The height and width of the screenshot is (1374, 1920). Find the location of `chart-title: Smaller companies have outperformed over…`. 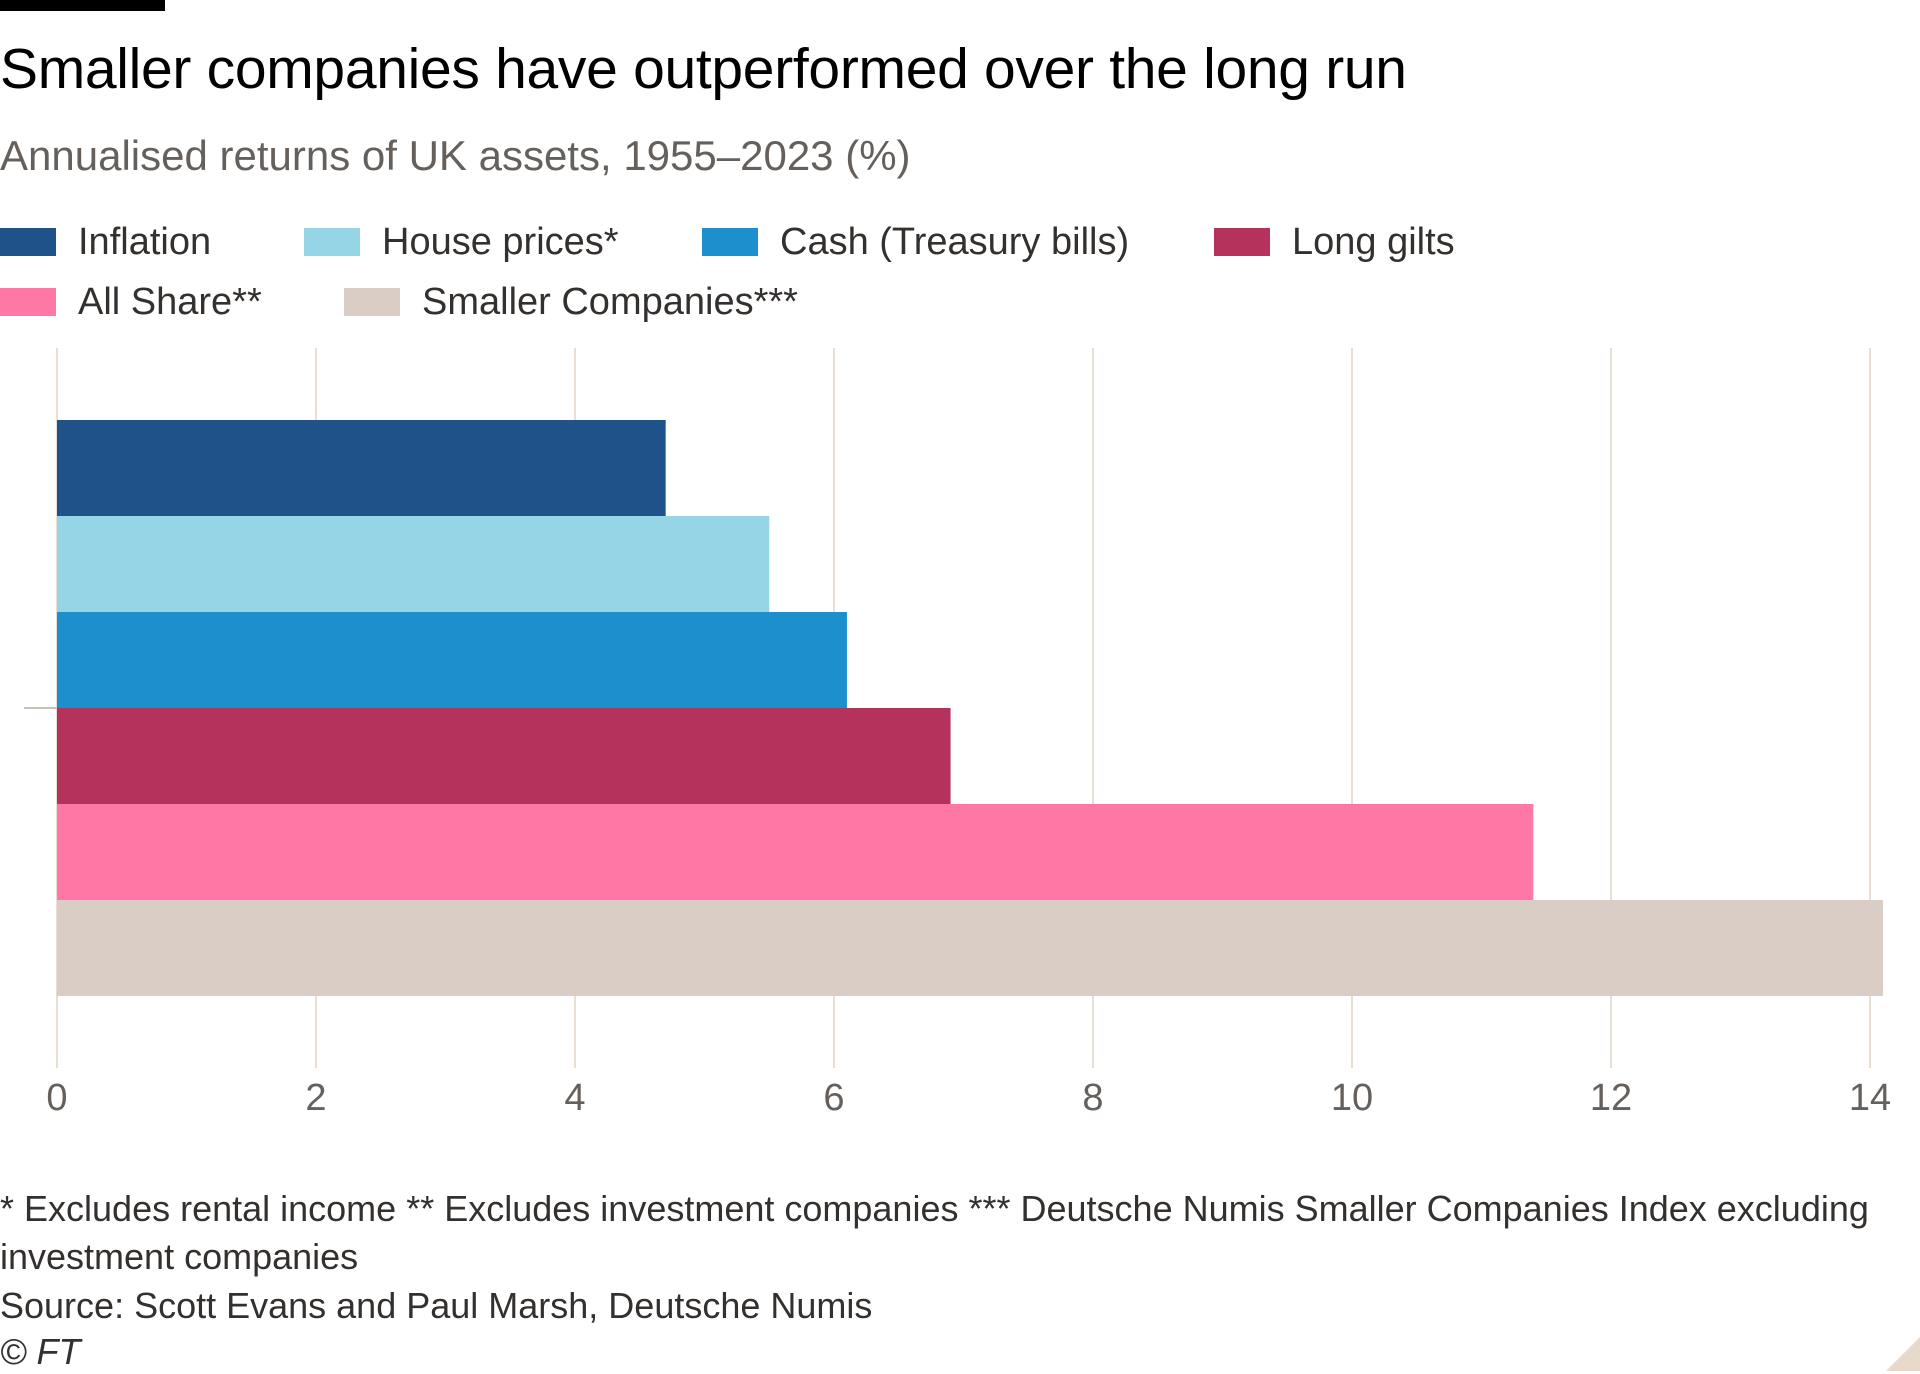

chart-title: Smaller companies have outperformed over… is located at coordinates (703, 69).